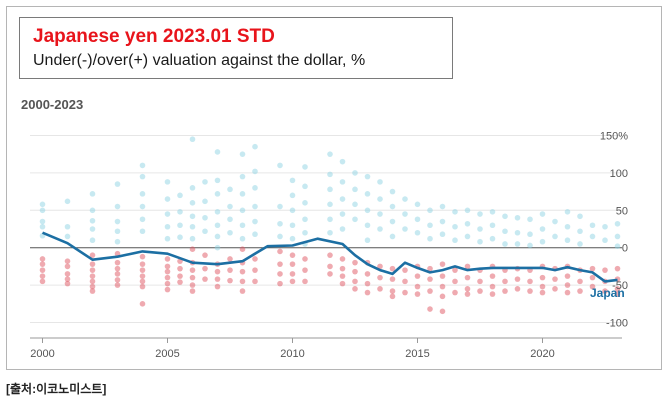 The height and width of the screenshot is (403, 670). I want to click on x-axis-ticks: 2000 2005 2010 2015 2020, so click(292, 349).